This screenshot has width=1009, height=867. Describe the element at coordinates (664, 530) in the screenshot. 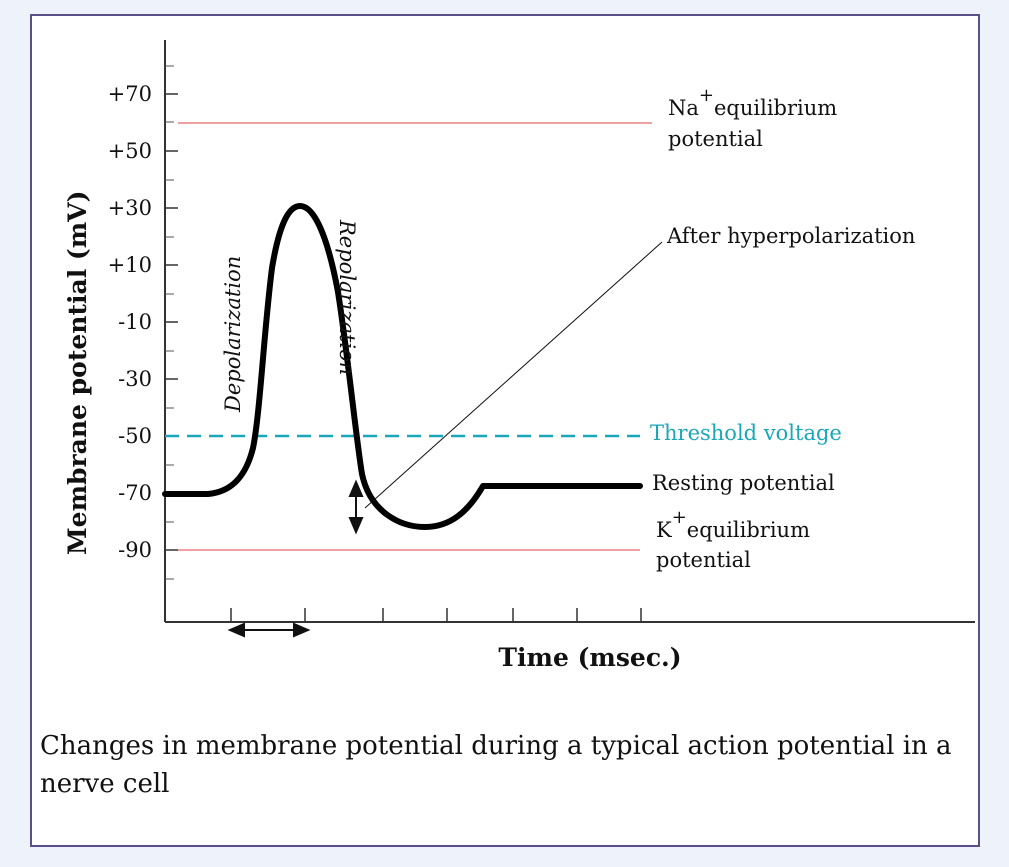

I see `k-symbol: K` at that location.